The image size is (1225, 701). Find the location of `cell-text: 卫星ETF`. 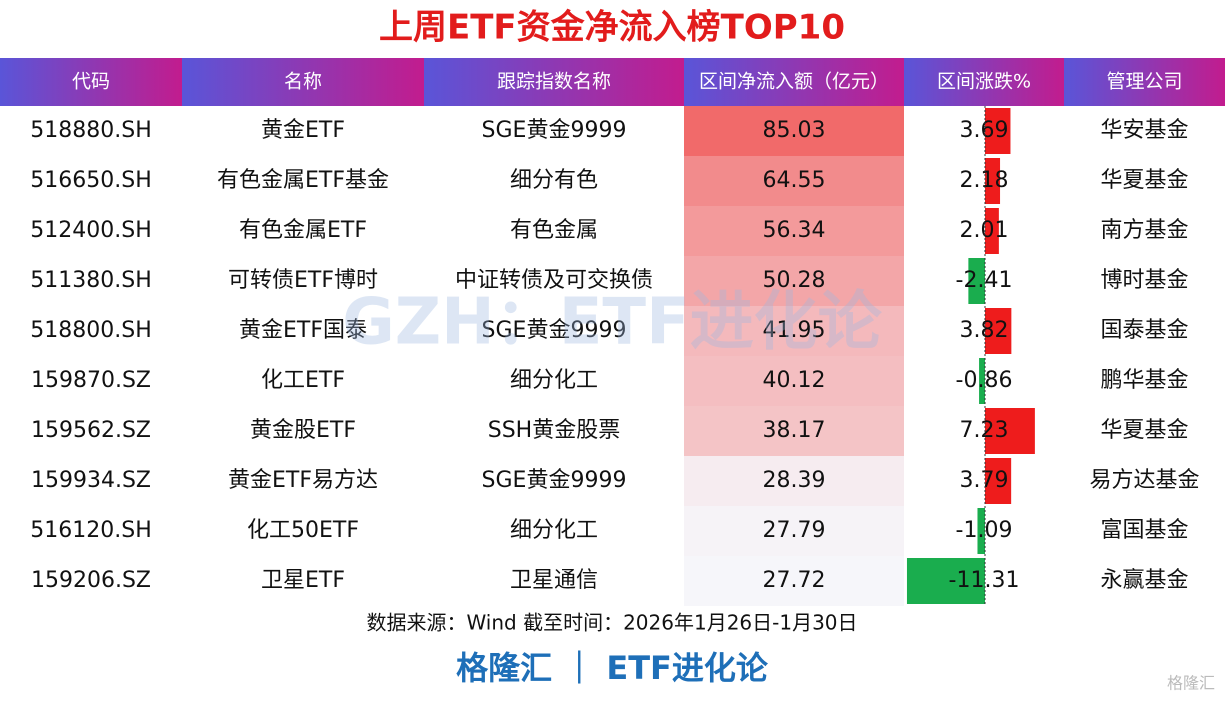

cell-text: 卫星ETF is located at coordinates (303, 580).